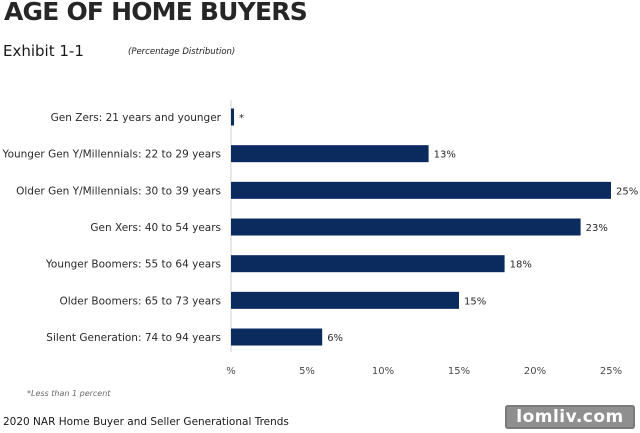 Image resolution: width=640 pixels, height=433 pixels. What do you see at coordinates (69, 393) in the screenshot?
I see `footnote: *Less than 1 percent` at bounding box center [69, 393].